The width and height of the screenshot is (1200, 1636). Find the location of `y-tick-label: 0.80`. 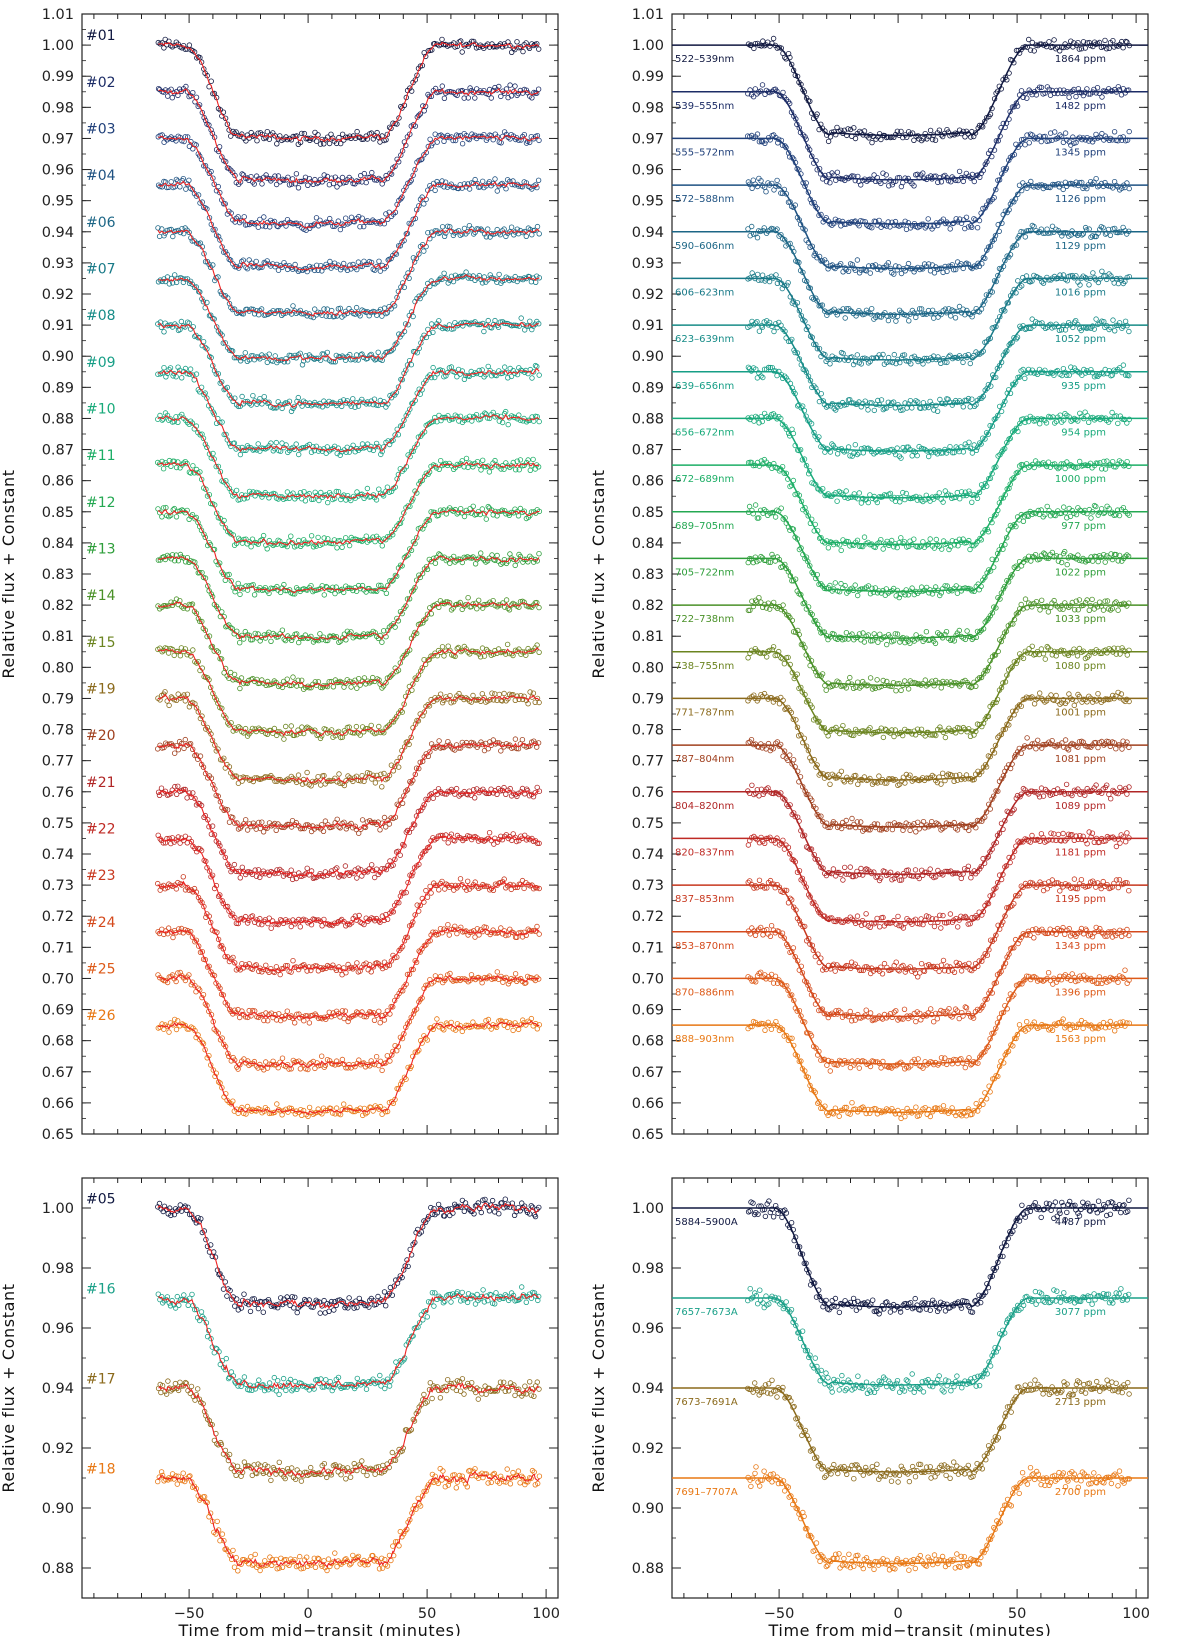

y-tick-label: 0.80 is located at coordinates (58, 668).